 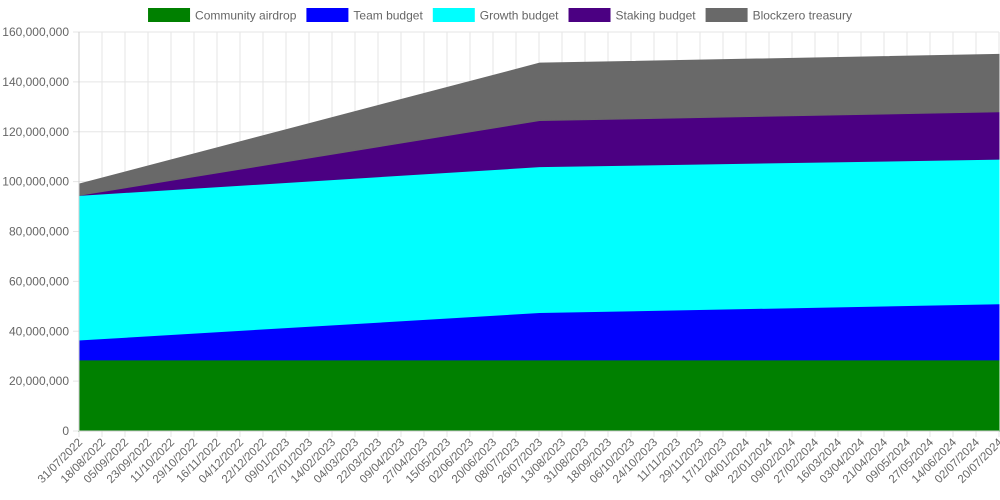 I want to click on y-tick-label: 0, so click(x=65, y=431).